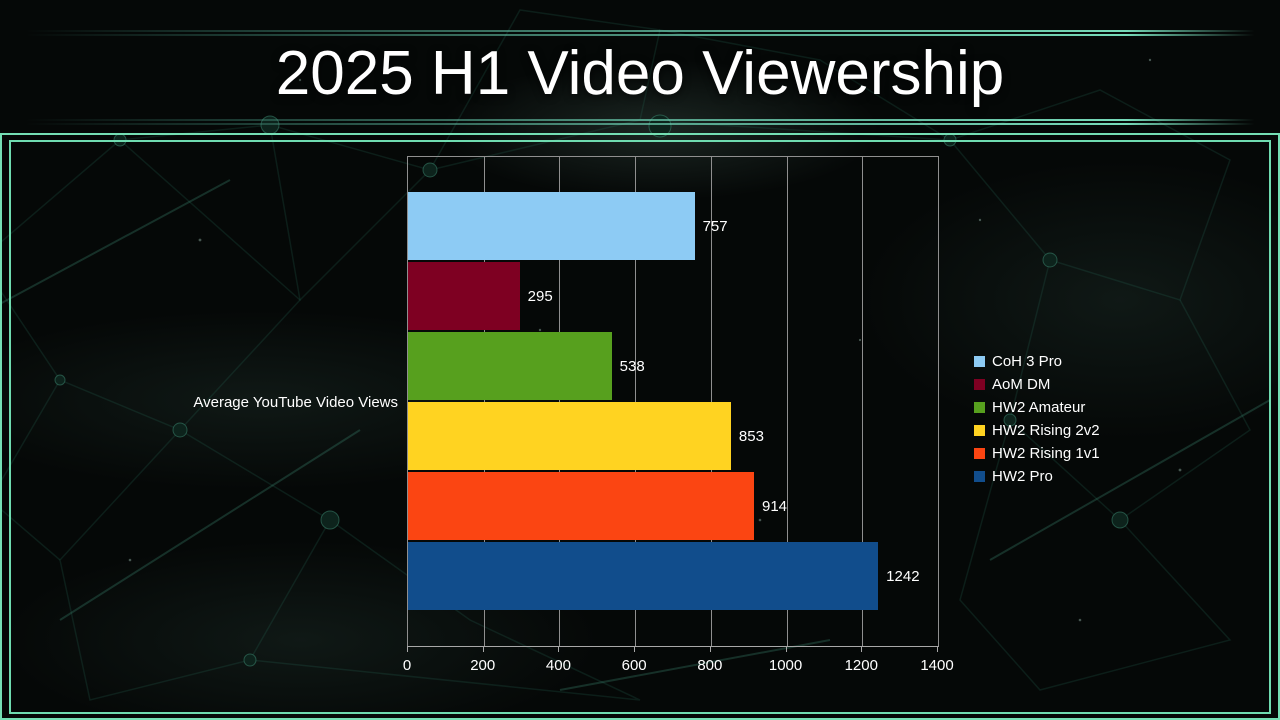  Describe the element at coordinates (710, 665) in the screenshot. I see `x-tick-label: 800` at that location.